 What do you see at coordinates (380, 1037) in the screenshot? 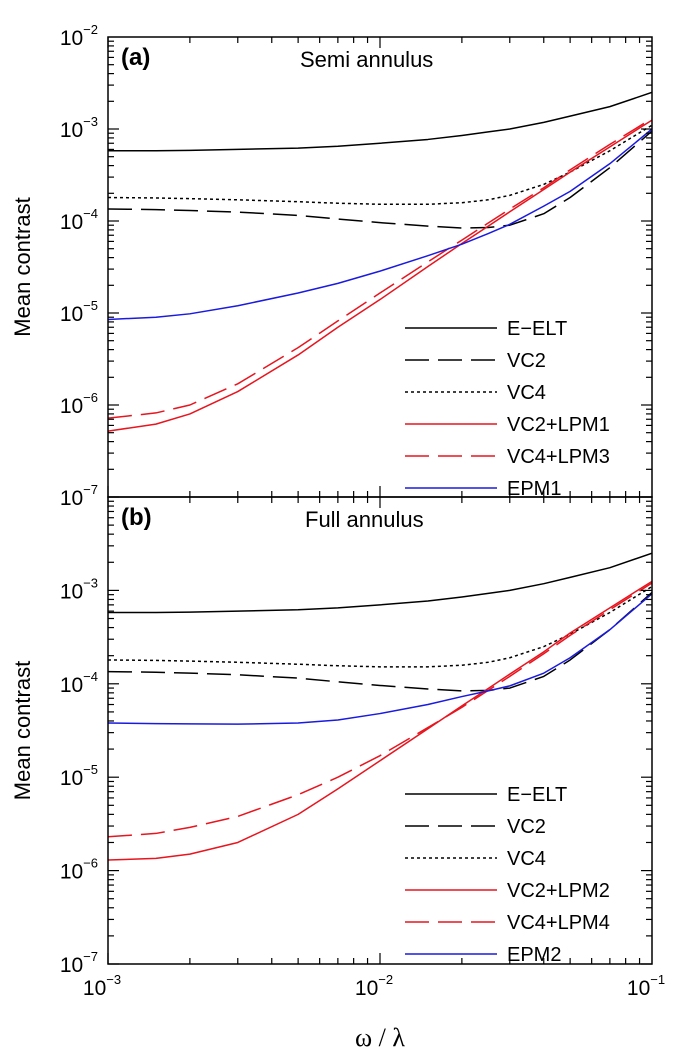
I see `x-axis-label: ω / λ` at bounding box center [380, 1037].